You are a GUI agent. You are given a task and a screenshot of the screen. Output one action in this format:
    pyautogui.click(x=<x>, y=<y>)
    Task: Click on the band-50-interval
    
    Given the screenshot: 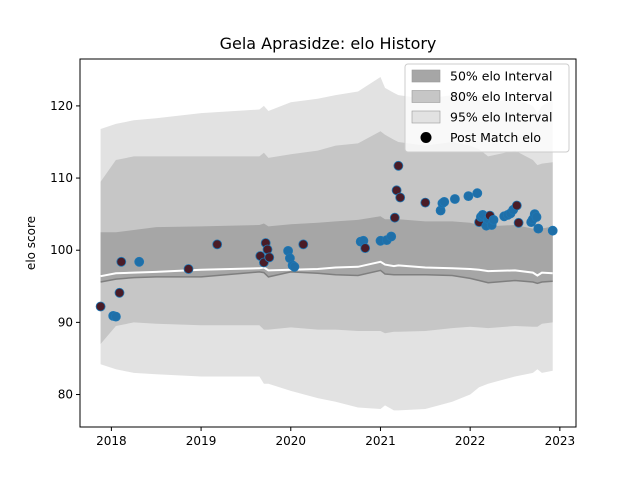 What is the action you would take?
    pyautogui.click(x=326, y=250)
    